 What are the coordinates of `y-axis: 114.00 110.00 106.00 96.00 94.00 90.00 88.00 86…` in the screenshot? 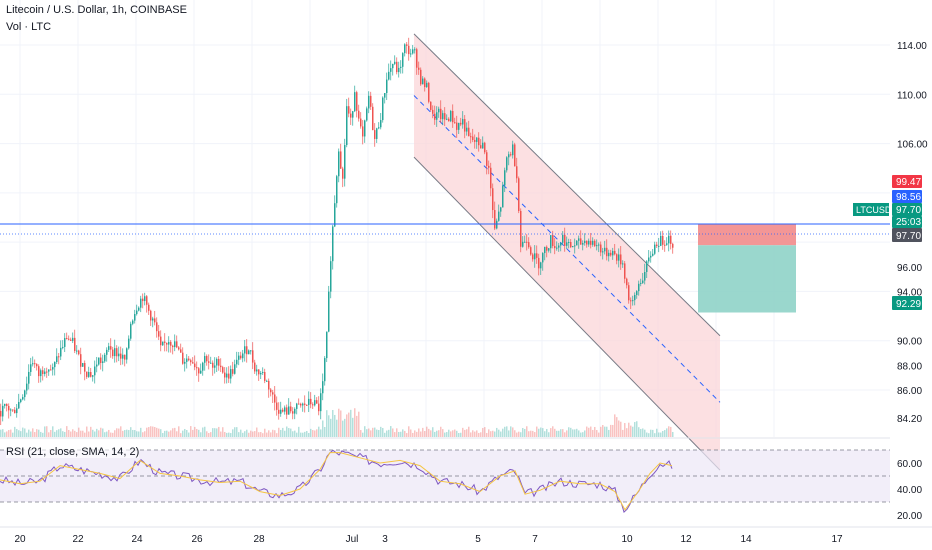 It's located at (912, 233).